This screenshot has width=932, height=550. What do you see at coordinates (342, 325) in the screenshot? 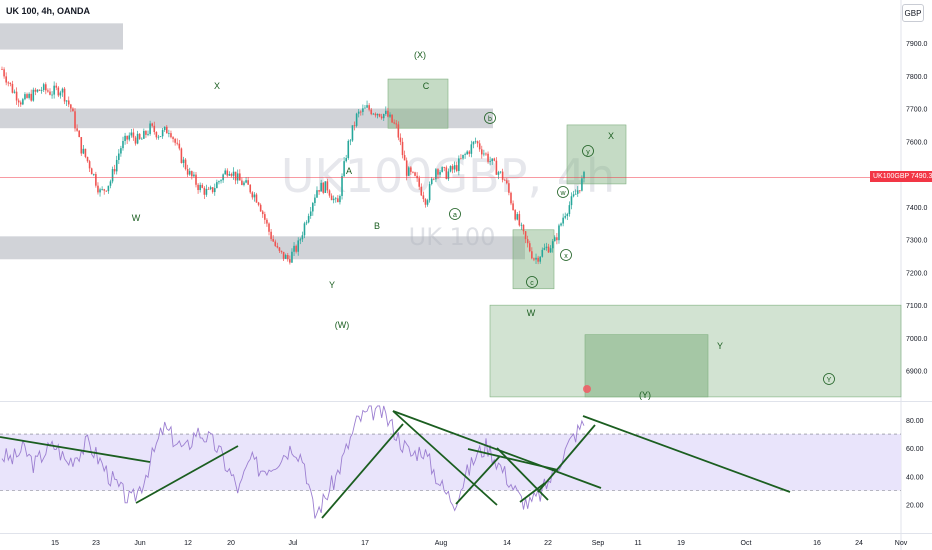
I see `wave-label: (W)` at bounding box center [342, 325].